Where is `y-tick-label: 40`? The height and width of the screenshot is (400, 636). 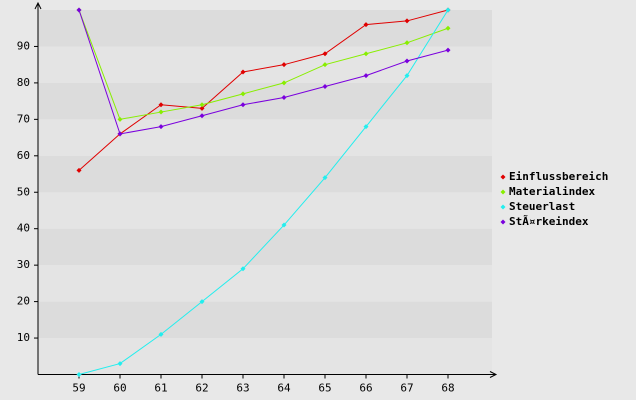
y-tick-label: 40 is located at coordinates (23, 228).